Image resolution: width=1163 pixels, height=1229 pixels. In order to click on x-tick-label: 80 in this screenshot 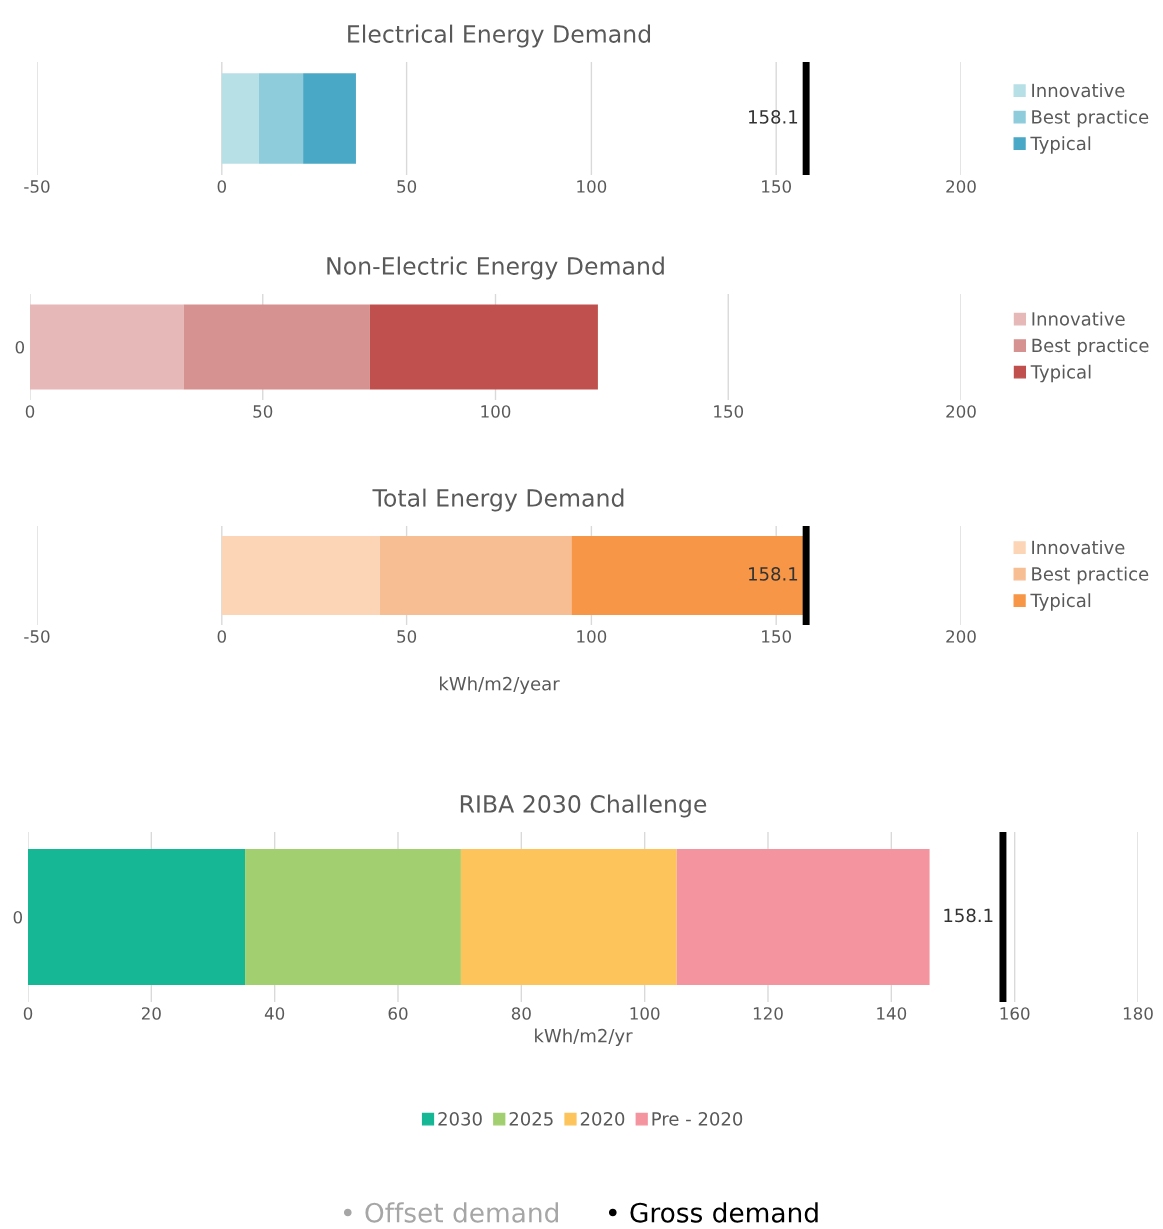, I will do `click(521, 1013)`.